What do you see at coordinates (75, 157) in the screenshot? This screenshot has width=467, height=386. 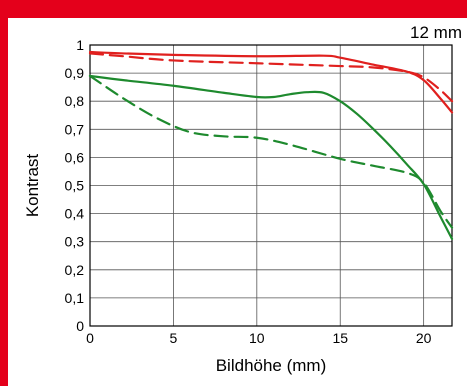 I see `y-tick-label-6: 0,6` at bounding box center [75, 157].